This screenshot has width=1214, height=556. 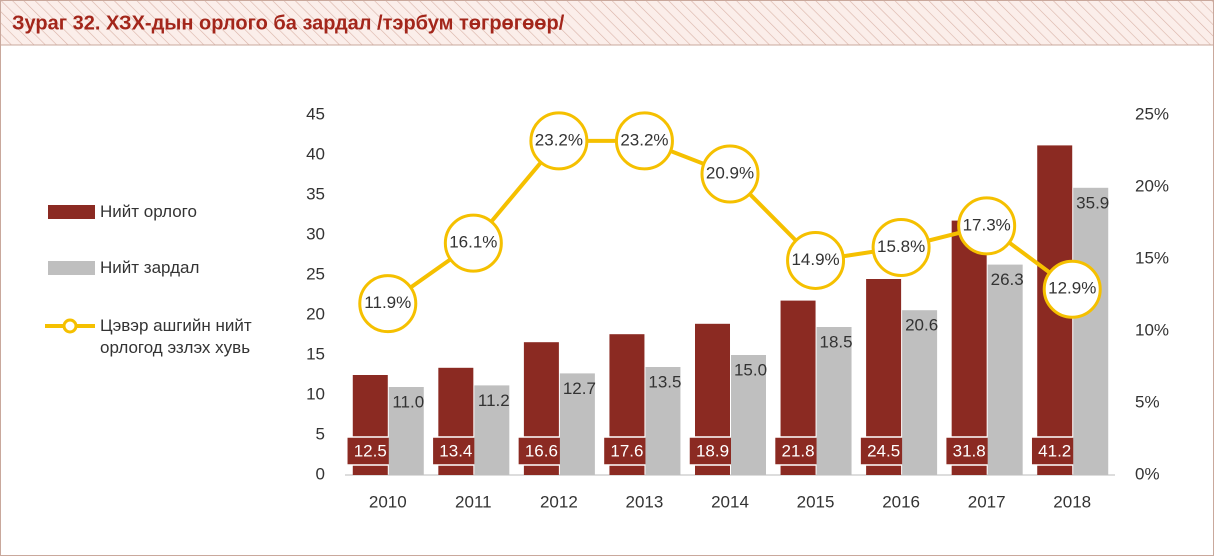 What do you see at coordinates (176, 336) in the screenshot?
I see `legend-label: Цэвэр ашгийн нийт орлогод эзлэх хувь` at bounding box center [176, 336].